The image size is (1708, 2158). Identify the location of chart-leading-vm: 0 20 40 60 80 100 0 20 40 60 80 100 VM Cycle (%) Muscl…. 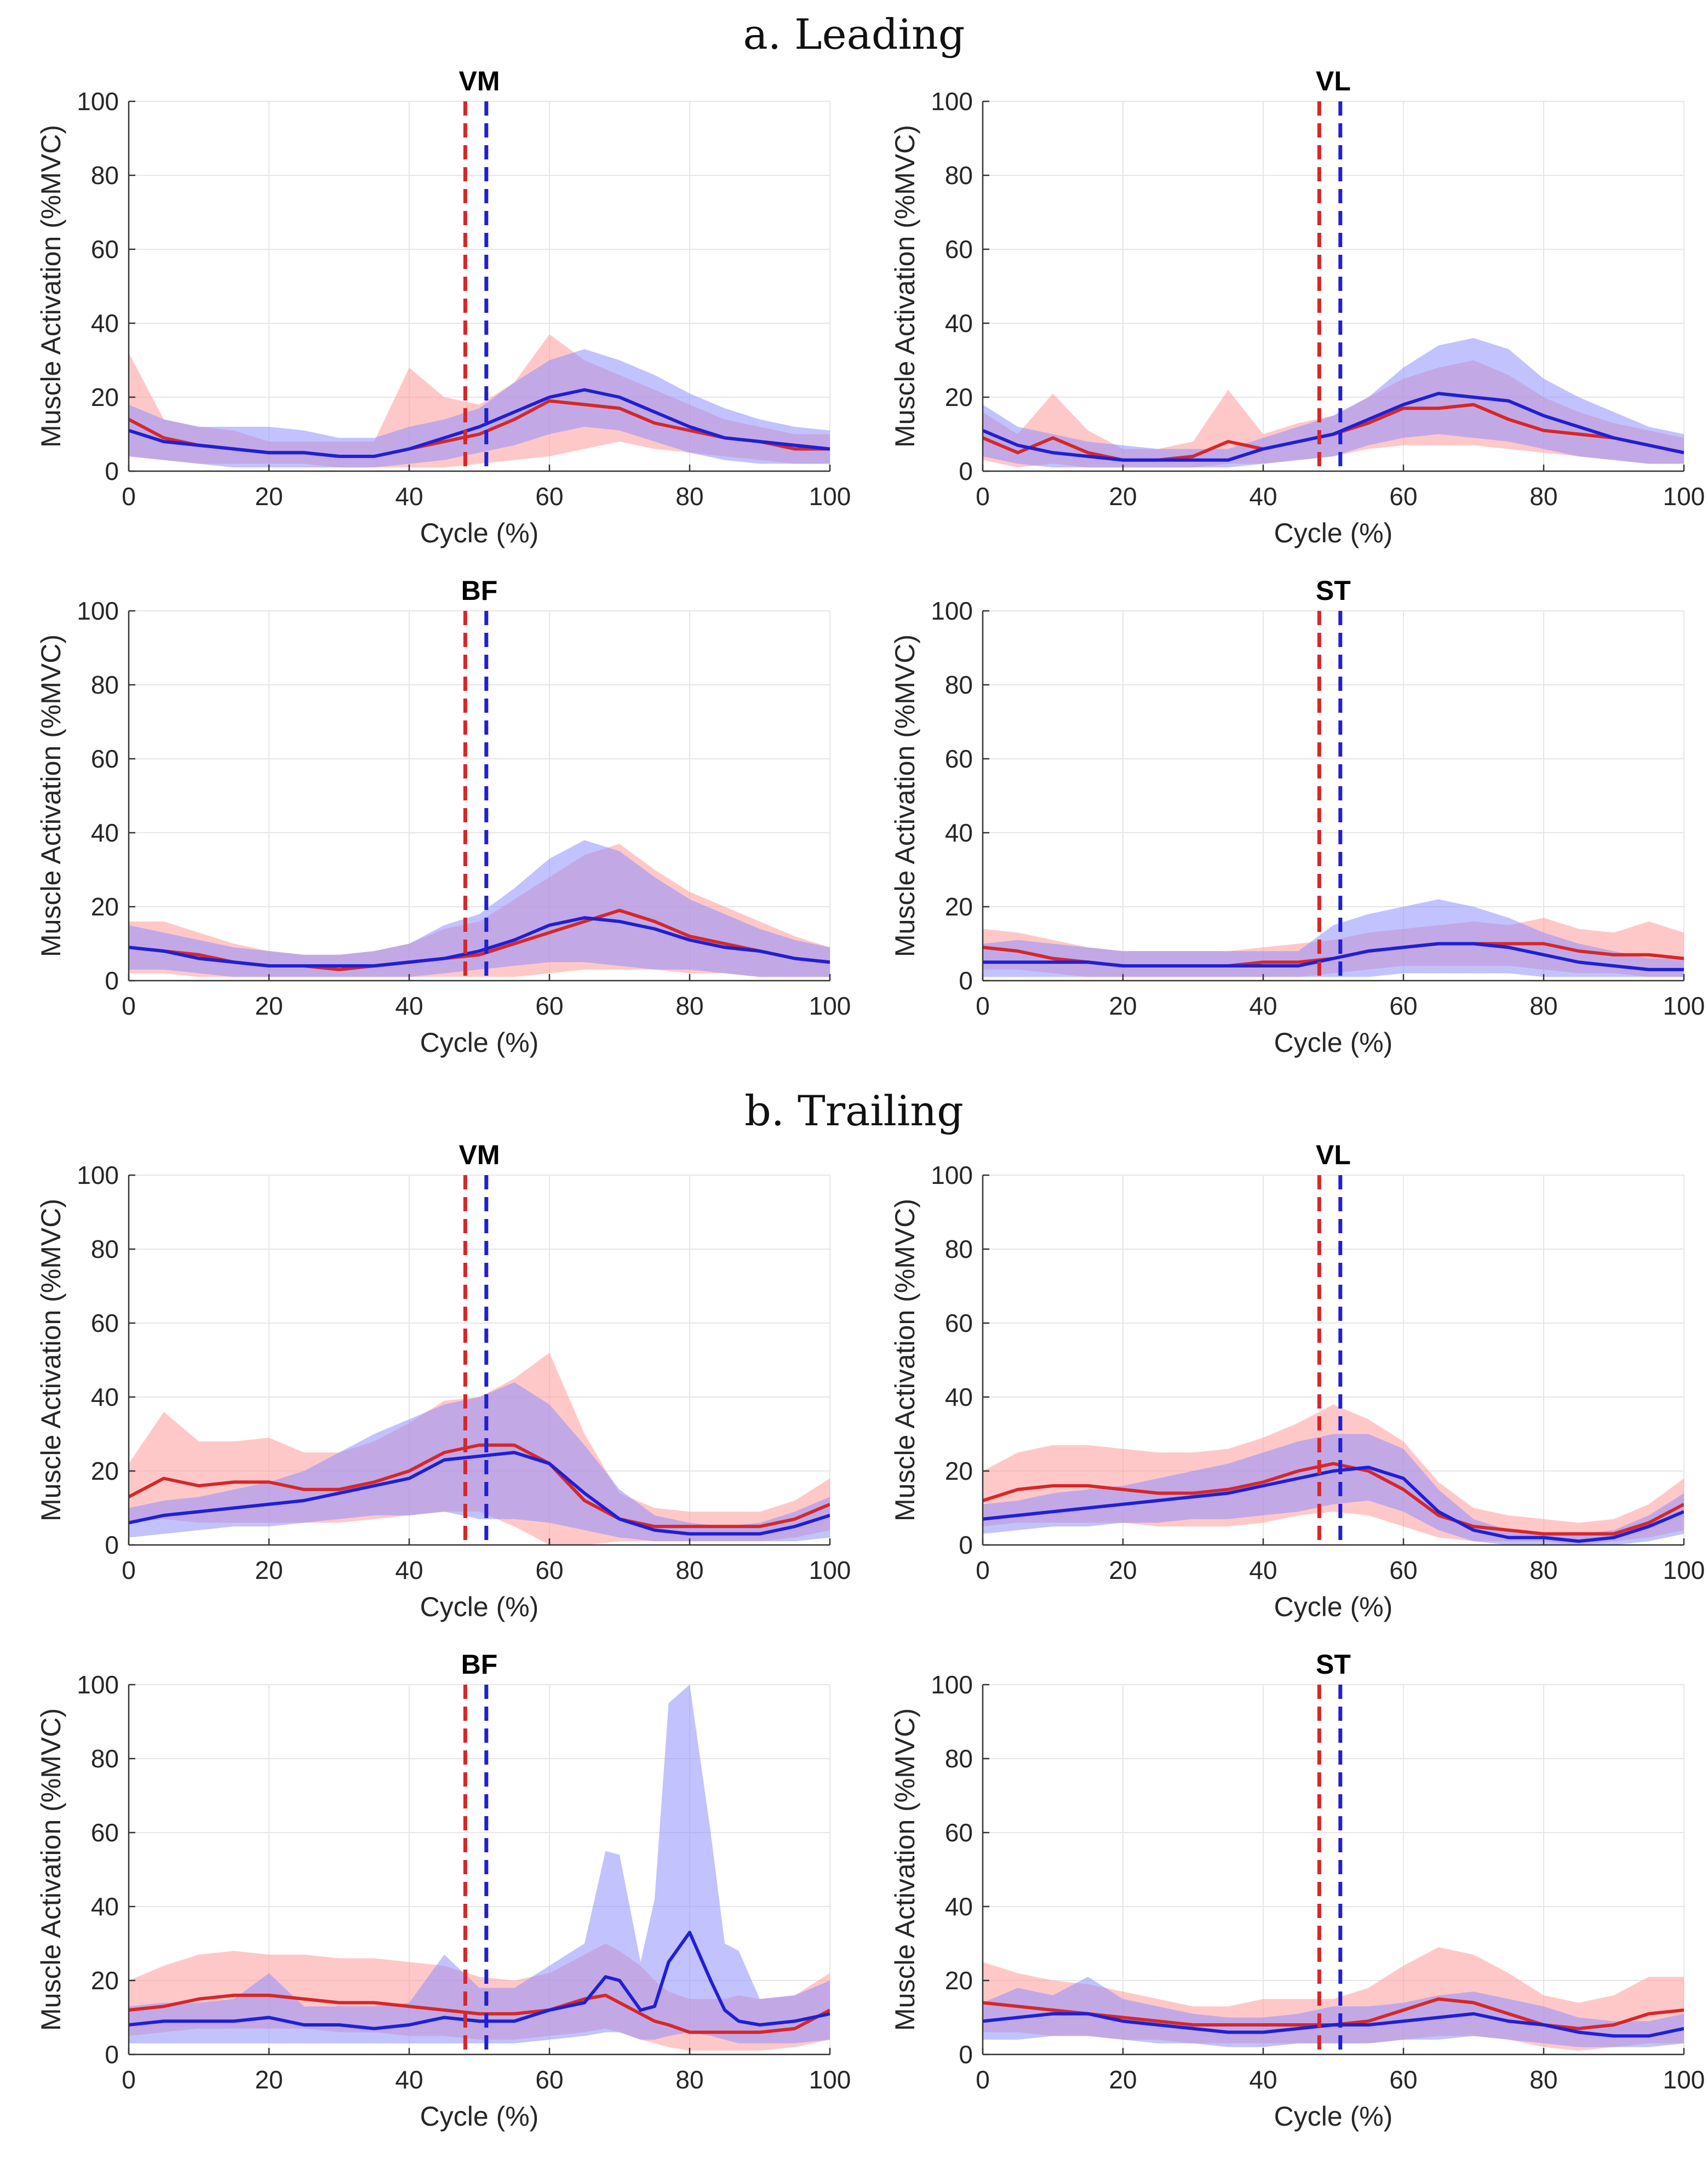
(443, 307).